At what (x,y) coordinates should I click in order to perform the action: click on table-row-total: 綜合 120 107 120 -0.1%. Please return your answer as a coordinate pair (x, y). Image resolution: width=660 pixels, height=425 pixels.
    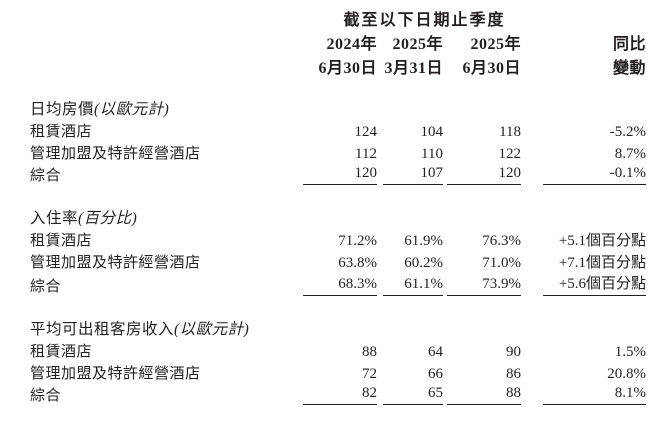
    Looking at the image, I should click on (338, 174).